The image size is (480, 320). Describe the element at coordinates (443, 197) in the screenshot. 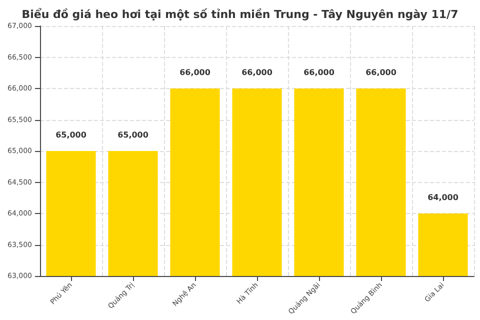

I see `data-label: 64,000` at that location.